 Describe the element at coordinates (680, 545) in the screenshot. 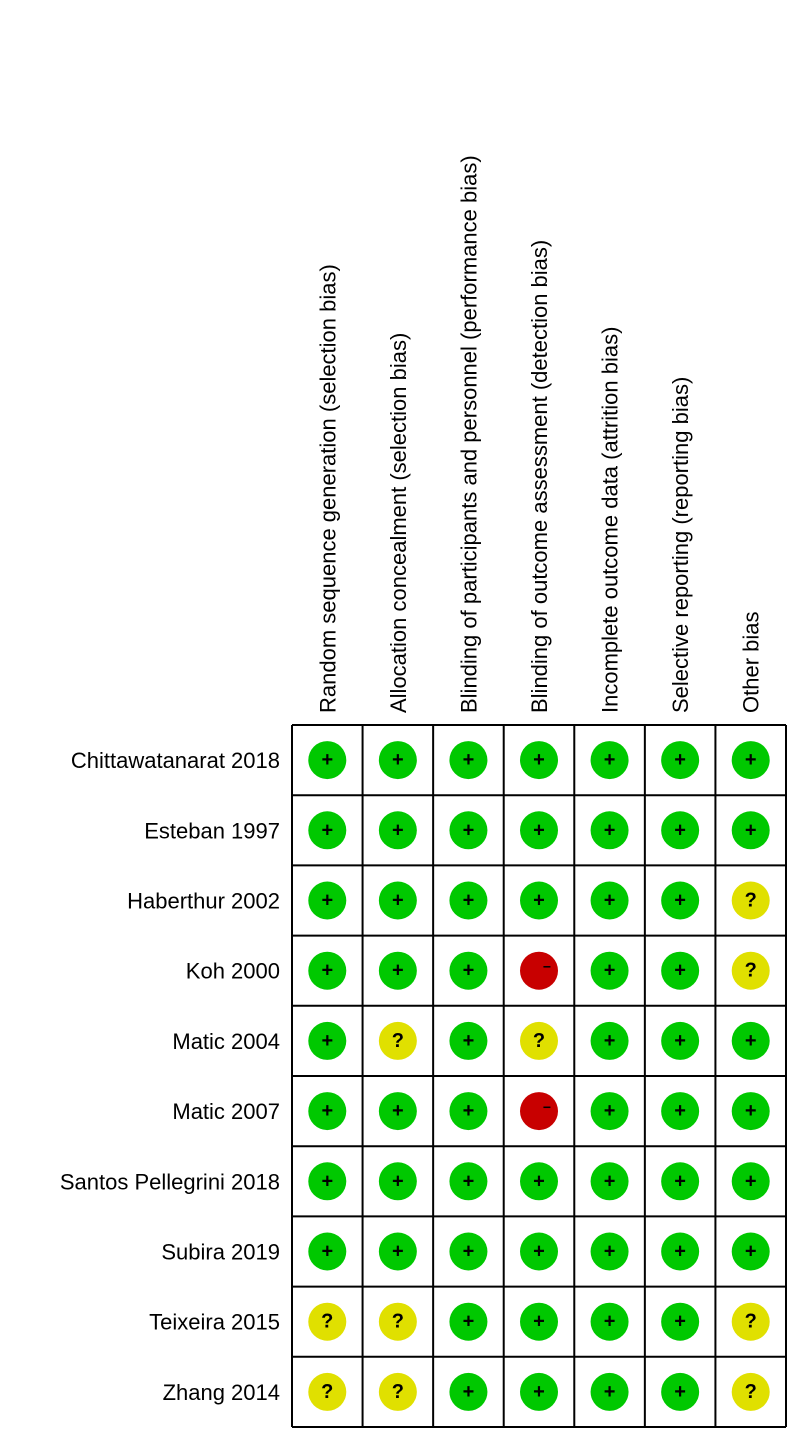

I see `column-header: Selective reporting (reporting bias)` at that location.